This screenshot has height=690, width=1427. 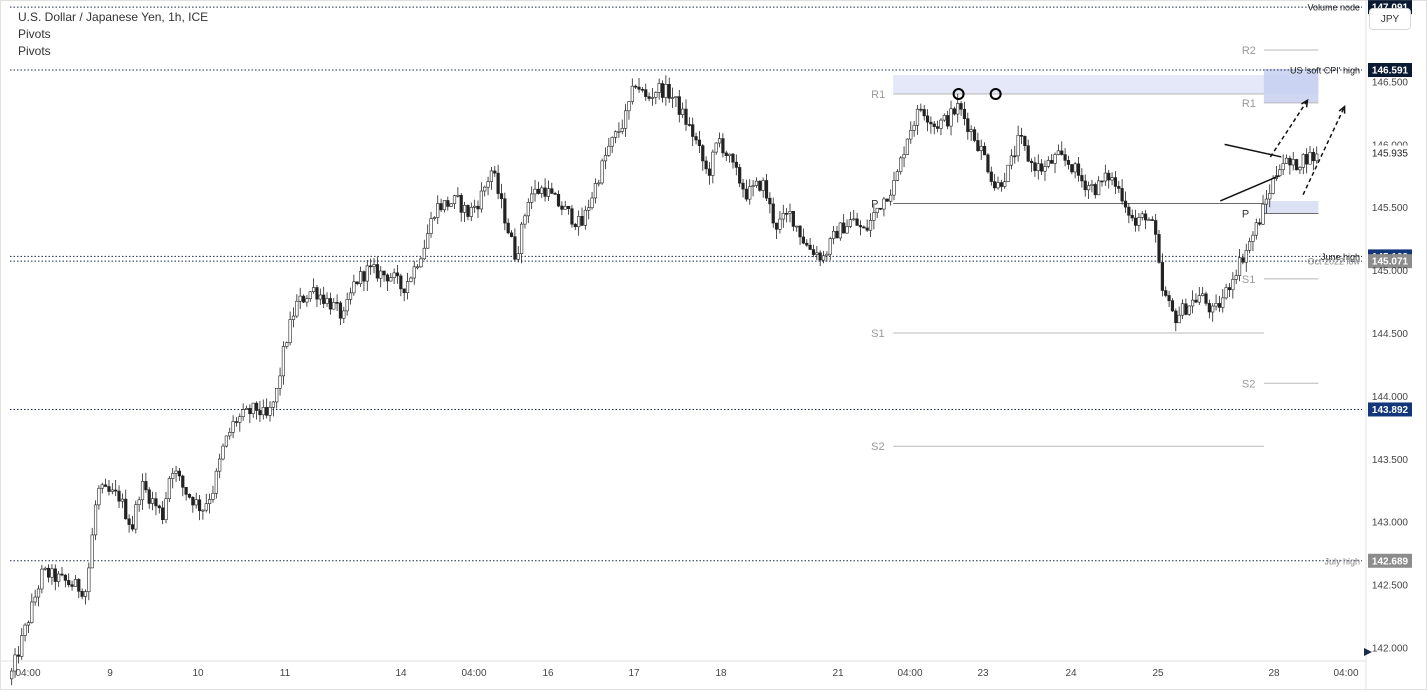 What do you see at coordinates (113, 17) in the screenshot?
I see `chart-title: U.S. Dollar / Japanese Yen, 1h, ICE` at bounding box center [113, 17].